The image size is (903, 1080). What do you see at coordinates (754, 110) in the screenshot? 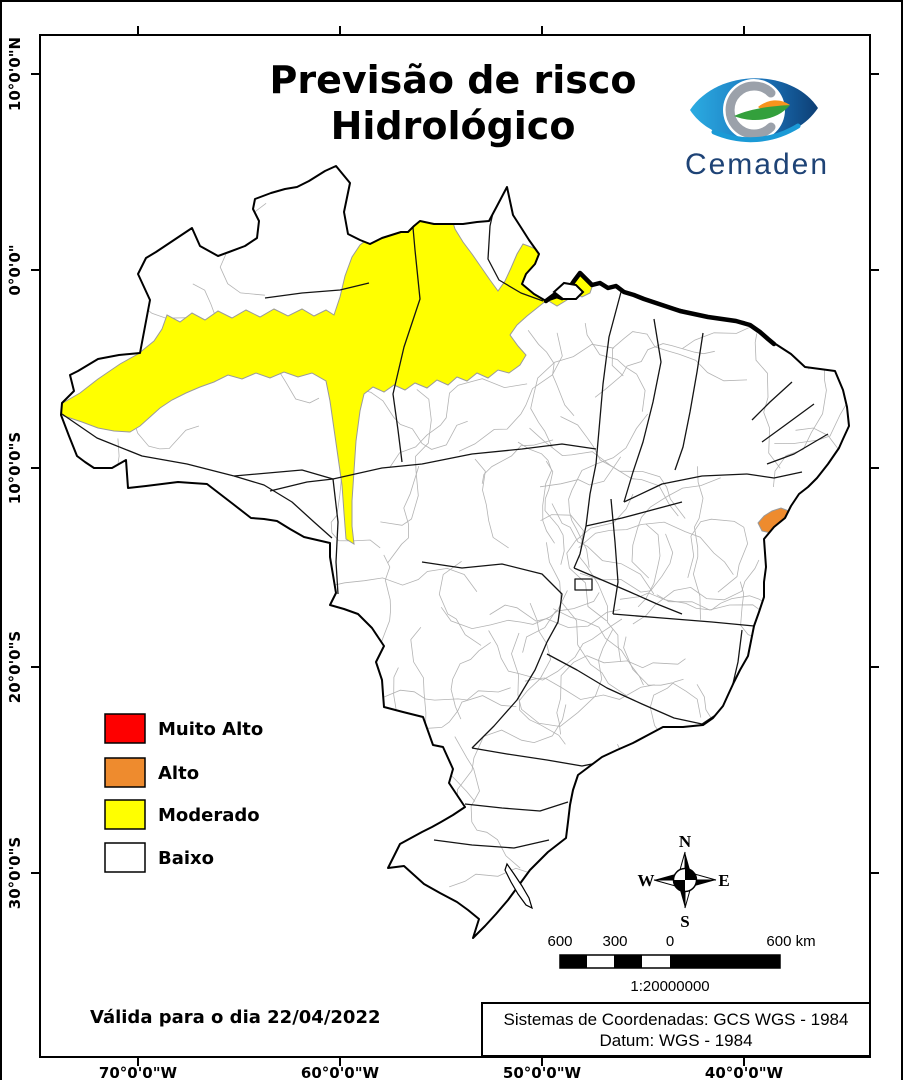
I see `cemaden-eye-icon` at bounding box center [754, 110].